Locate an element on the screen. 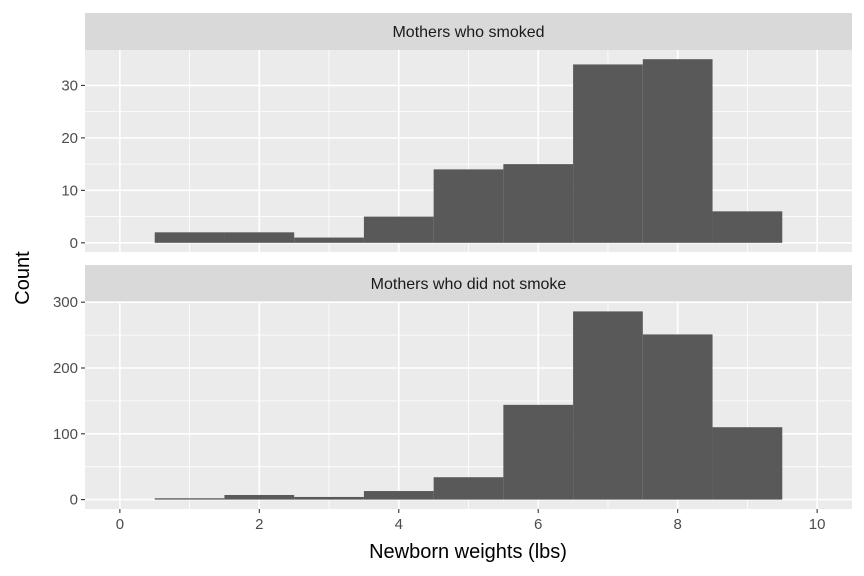 The height and width of the screenshot is (576, 864). y-tick-label: 10 is located at coordinates (69, 190).